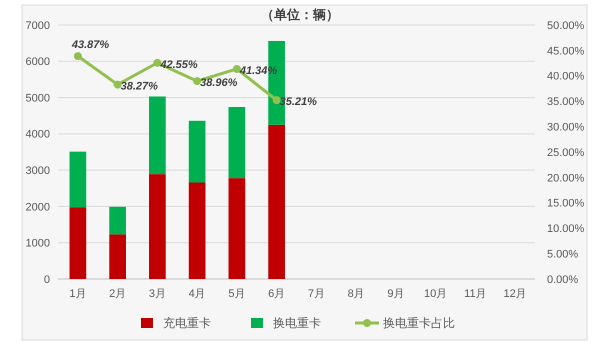 This screenshot has height=343, width=600. What do you see at coordinates (395, 294) in the screenshot?
I see `x-tick-label: 9月` at bounding box center [395, 294].